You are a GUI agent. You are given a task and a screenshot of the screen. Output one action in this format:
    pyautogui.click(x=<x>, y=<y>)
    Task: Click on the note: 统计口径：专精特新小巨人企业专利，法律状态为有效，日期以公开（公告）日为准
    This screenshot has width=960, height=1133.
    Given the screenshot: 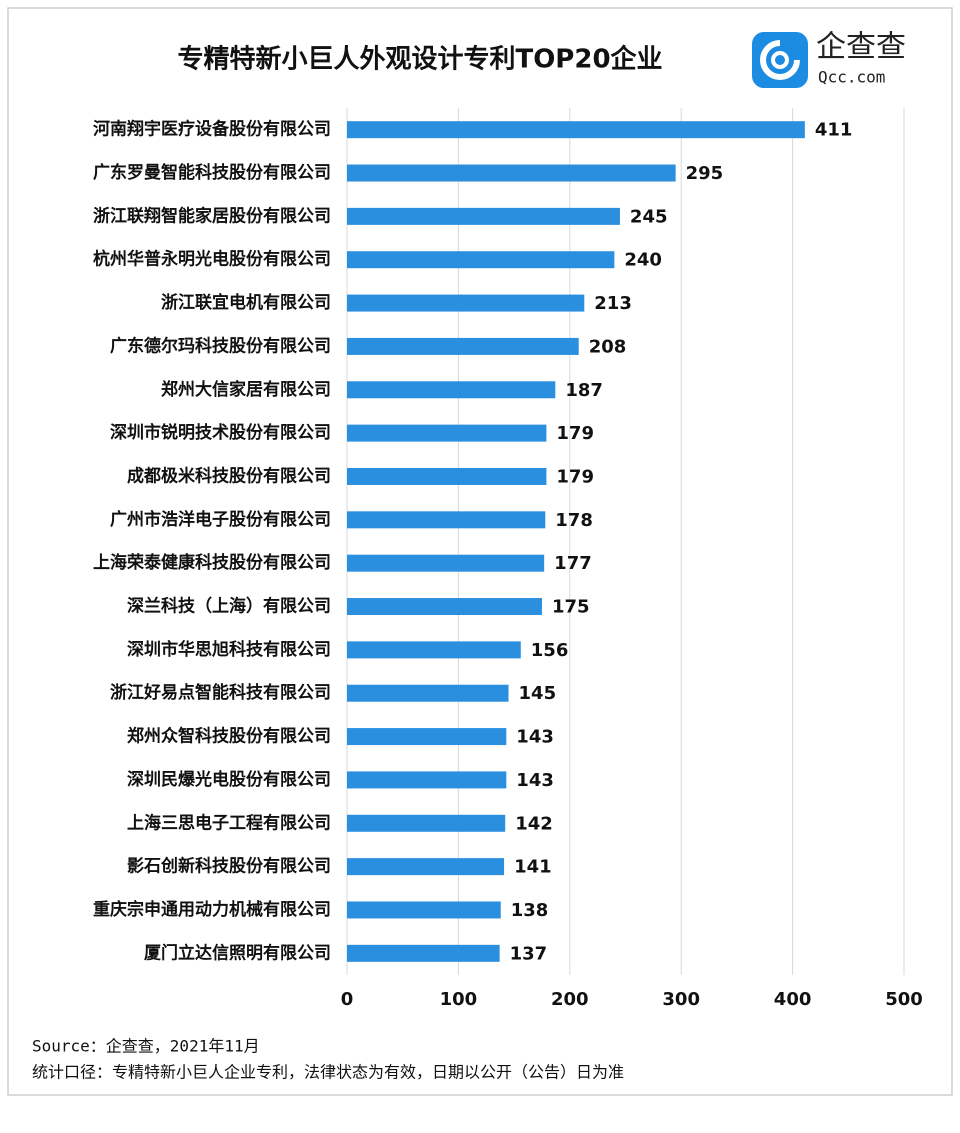 What is the action you would take?
    pyautogui.click(x=328, y=1072)
    